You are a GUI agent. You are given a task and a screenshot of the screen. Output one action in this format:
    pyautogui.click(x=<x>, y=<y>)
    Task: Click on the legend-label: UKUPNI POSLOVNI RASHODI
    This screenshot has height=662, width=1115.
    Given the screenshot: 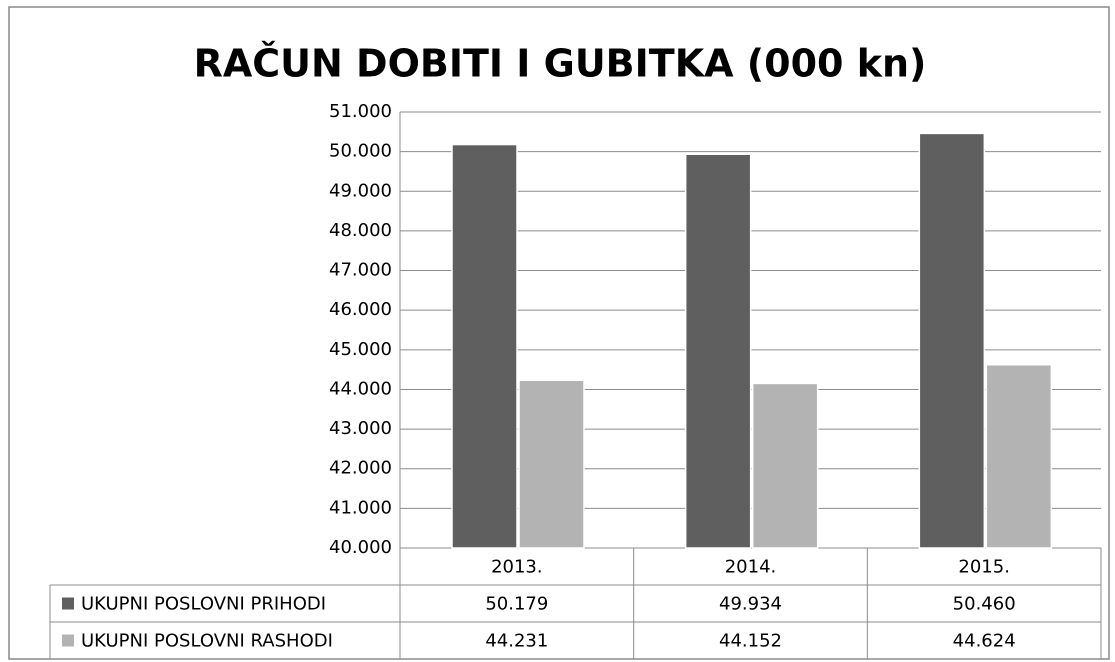 What is the action you would take?
    pyautogui.click(x=207, y=641)
    